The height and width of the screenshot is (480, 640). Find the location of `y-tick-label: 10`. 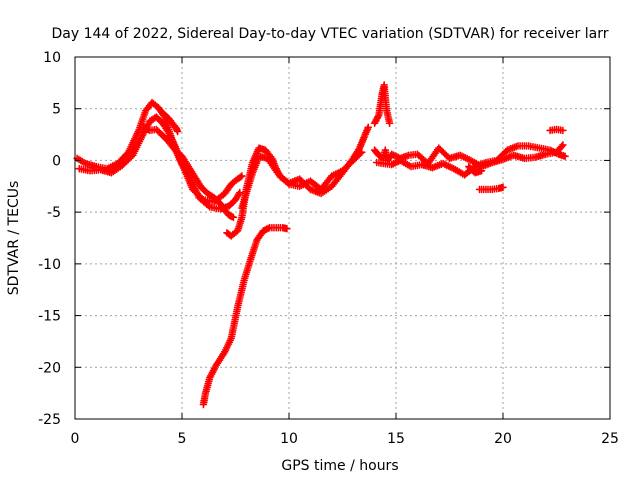

y-tick-label: 10 is located at coordinates (52, 58).